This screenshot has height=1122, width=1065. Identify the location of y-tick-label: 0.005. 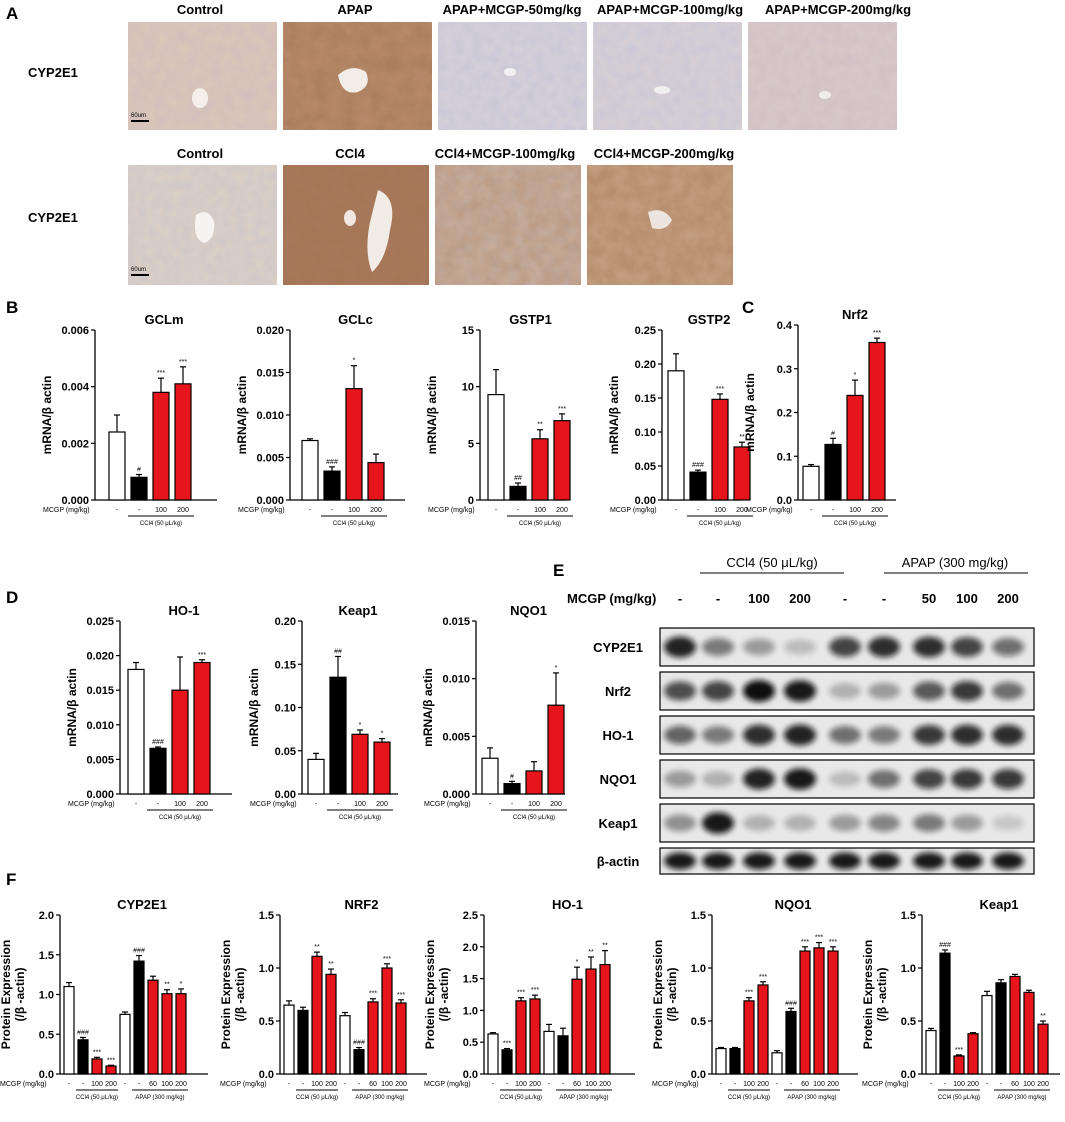
(456, 737).